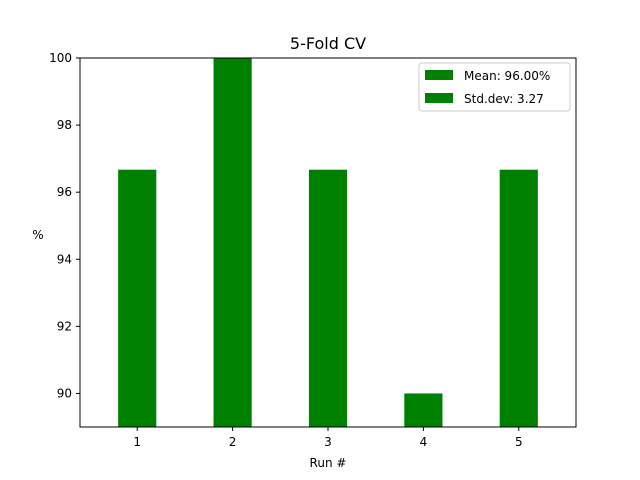 Image resolution: width=640 pixels, height=480 pixels. What do you see at coordinates (328, 43) in the screenshot?
I see `chart-title: 5-Fold CV` at bounding box center [328, 43].